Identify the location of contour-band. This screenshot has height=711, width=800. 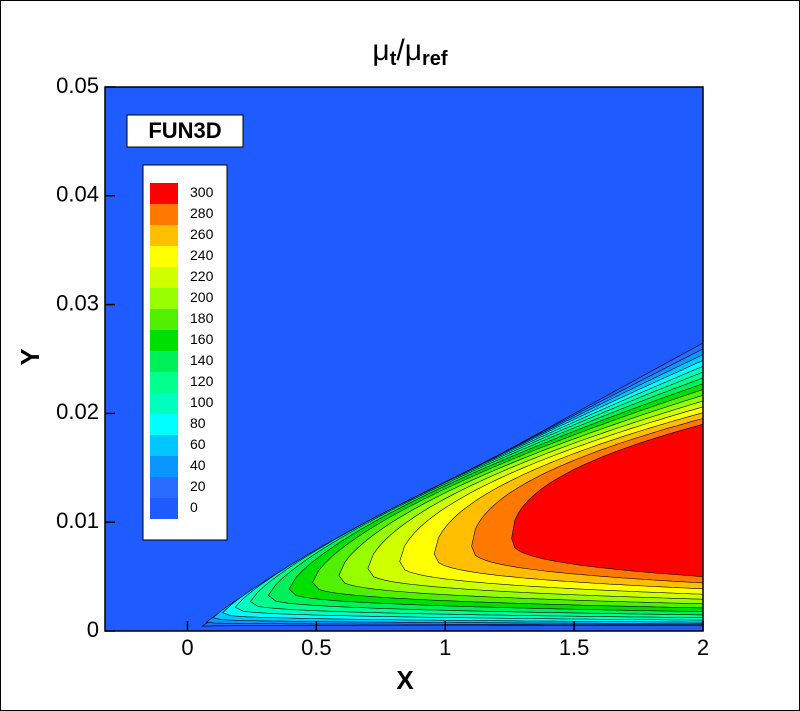
(607, 500).